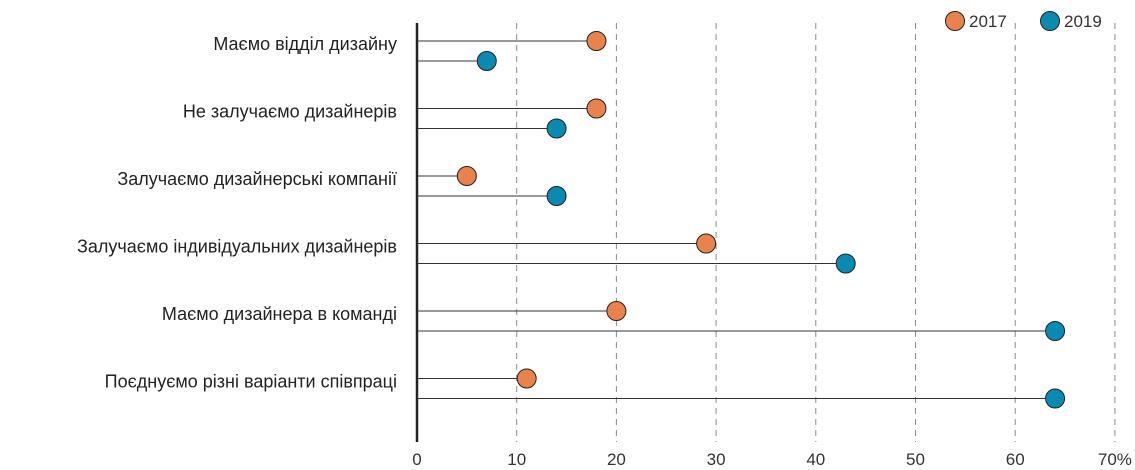  Describe the element at coordinates (516, 459) in the screenshot. I see `x-tick-label: 10` at that location.